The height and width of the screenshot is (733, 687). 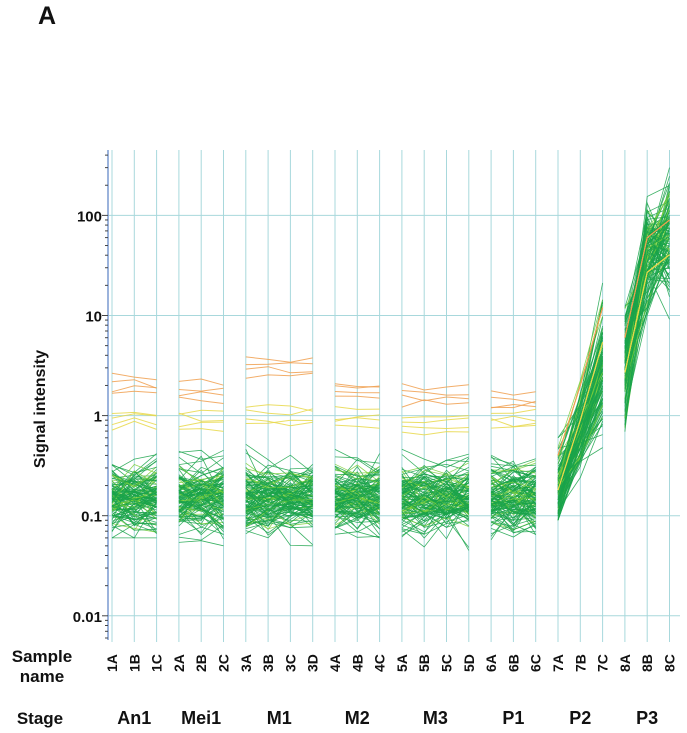 I want to click on x-axis-label: Sample name, so click(x=42, y=666).